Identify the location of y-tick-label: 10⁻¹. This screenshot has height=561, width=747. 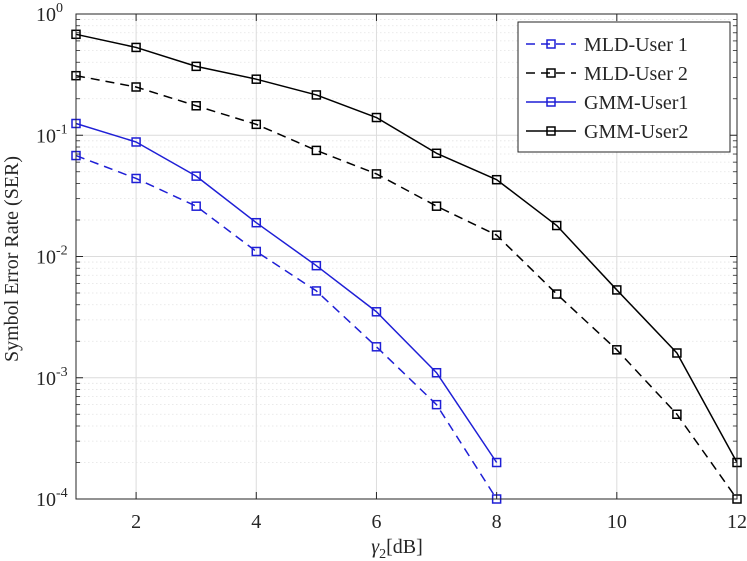
(52, 134).